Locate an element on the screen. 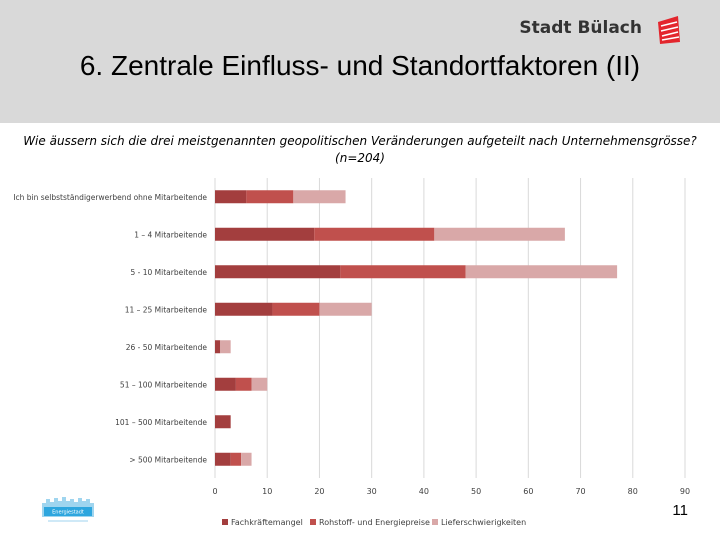 The width and height of the screenshot is (720, 540). category-label-1: 1 – 4 Mitarbeitende is located at coordinates (170, 234).